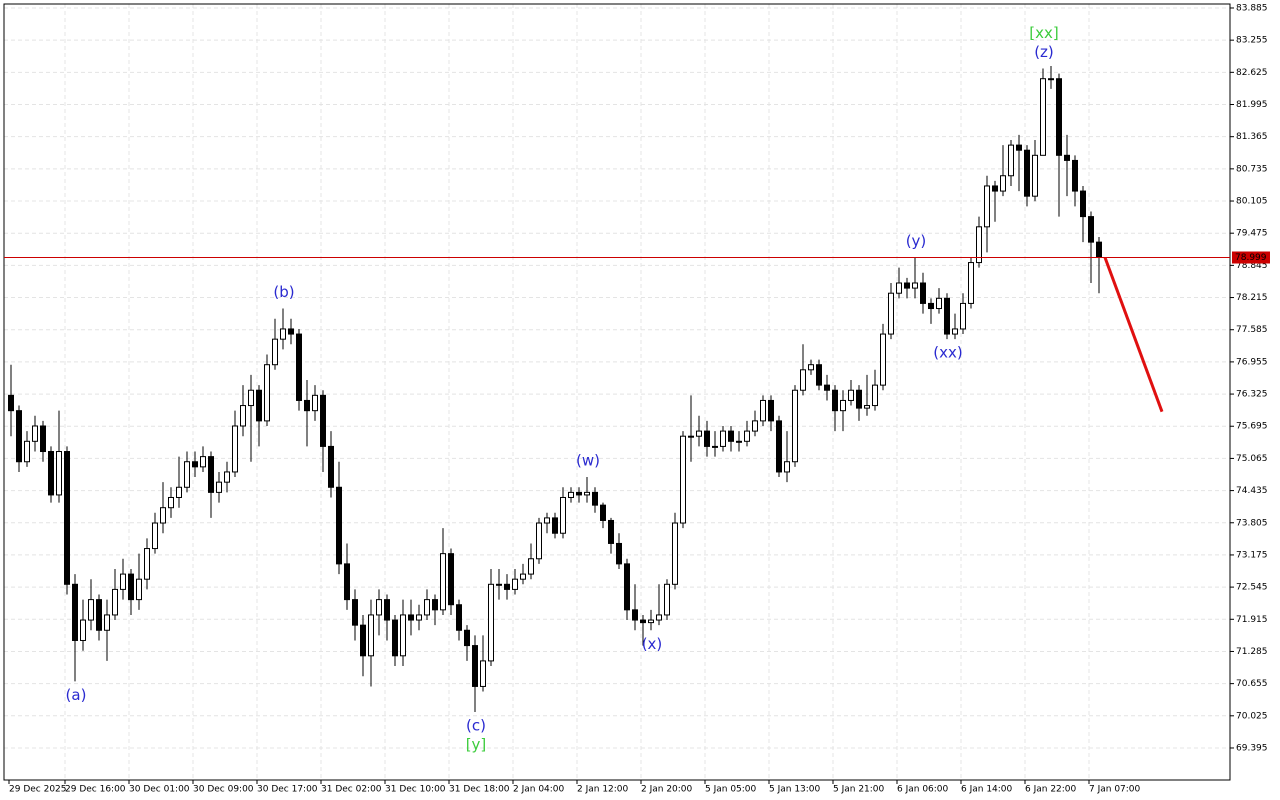 This screenshot has height=800, width=1280. Describe the element at coordinates (1252, 41) in the screenshot. I see `y-tick-label: 83.255` at that location.